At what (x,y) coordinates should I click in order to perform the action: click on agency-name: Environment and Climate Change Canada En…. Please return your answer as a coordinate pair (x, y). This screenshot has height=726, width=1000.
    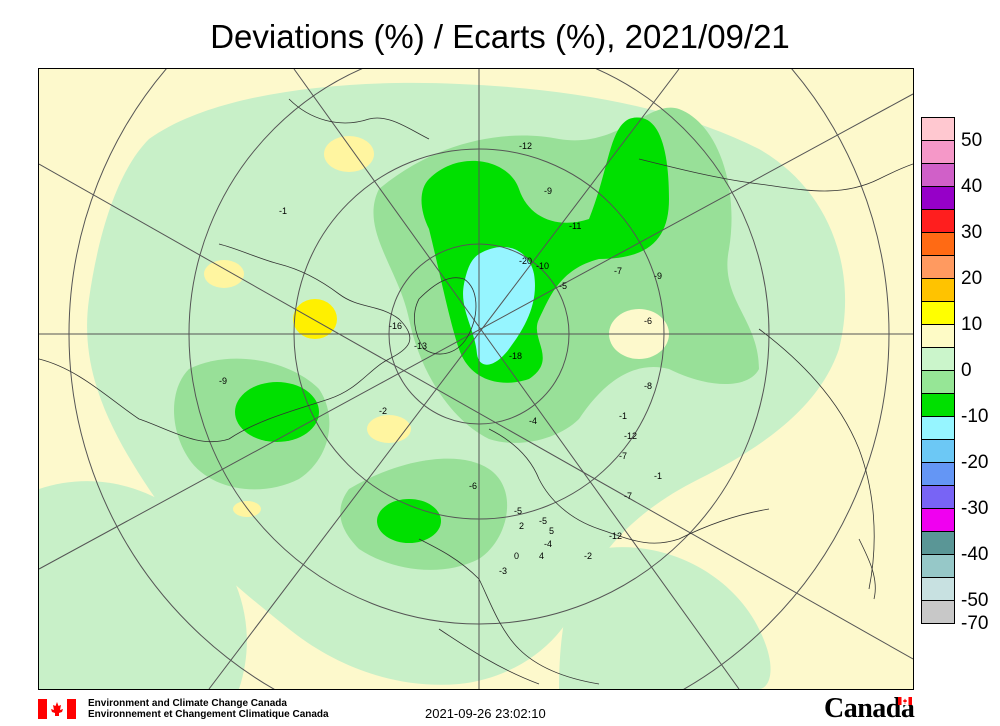
    Looking at the image, I should click on (208, 709).